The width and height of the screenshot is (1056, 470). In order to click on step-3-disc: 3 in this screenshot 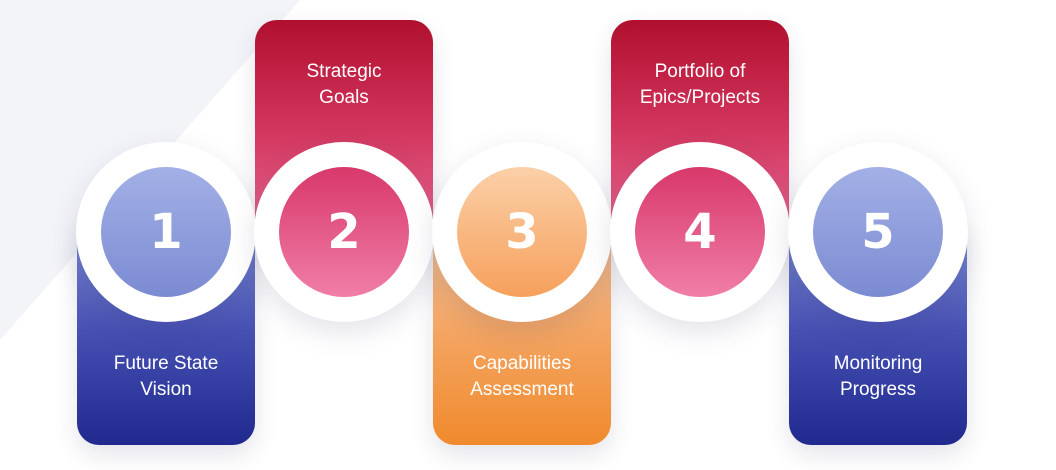, I will do `click(522, 232)`.